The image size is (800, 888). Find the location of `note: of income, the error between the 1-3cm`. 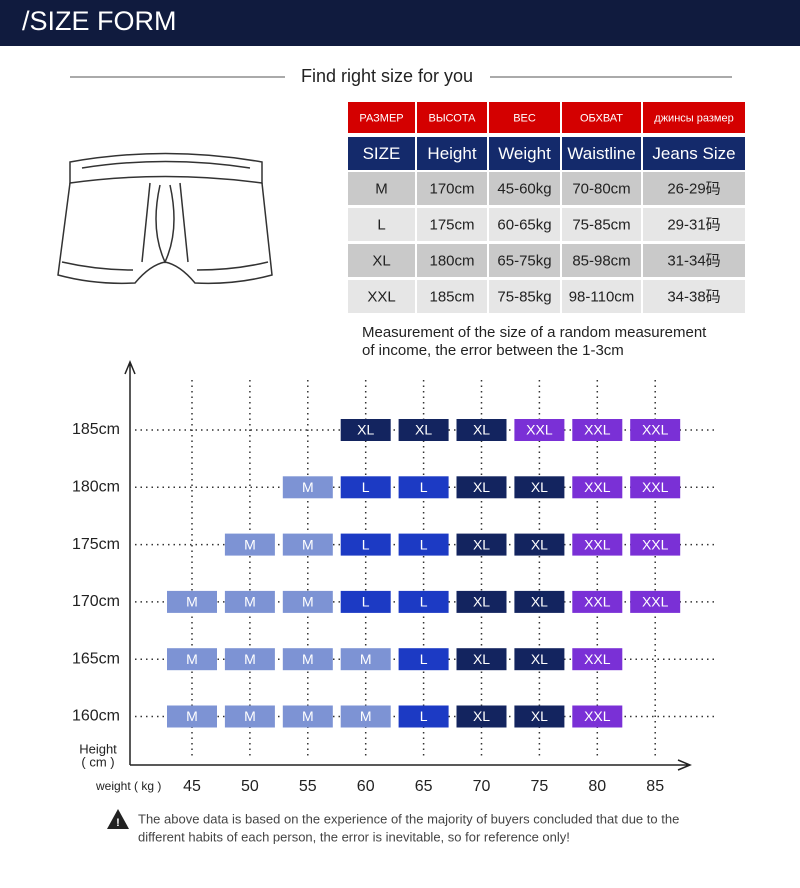

note: of income, the error between the 1-3cm is located at coordinates (493, 350).